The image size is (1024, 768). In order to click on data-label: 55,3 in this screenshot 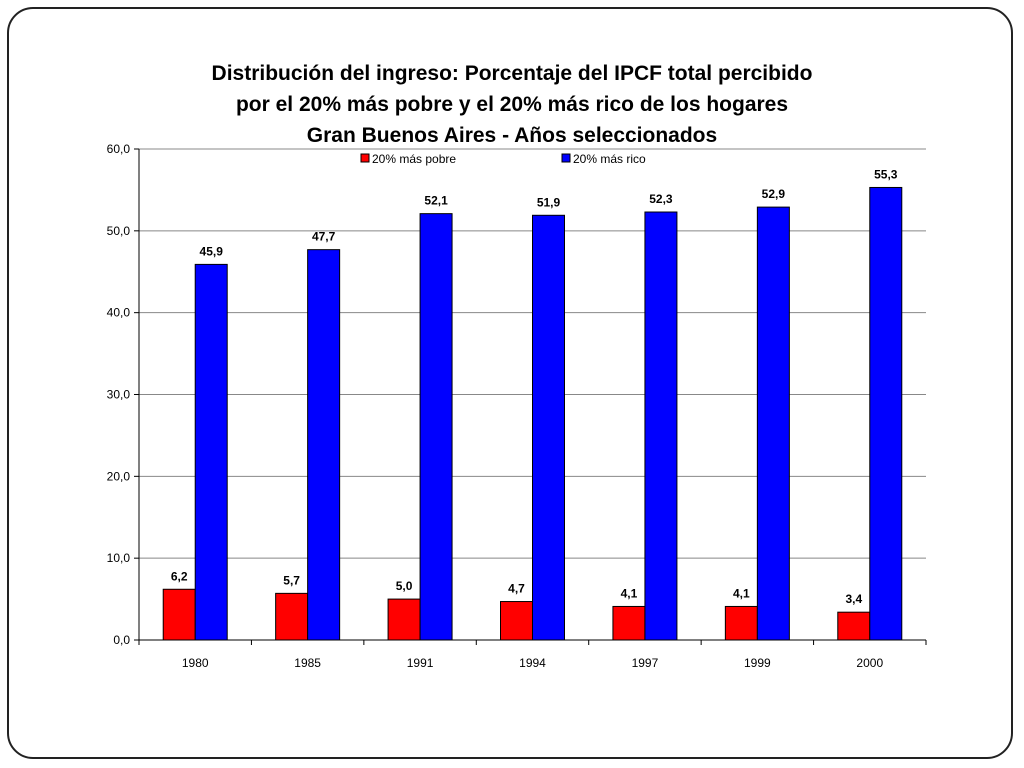, I will do `click(886, 174)`.